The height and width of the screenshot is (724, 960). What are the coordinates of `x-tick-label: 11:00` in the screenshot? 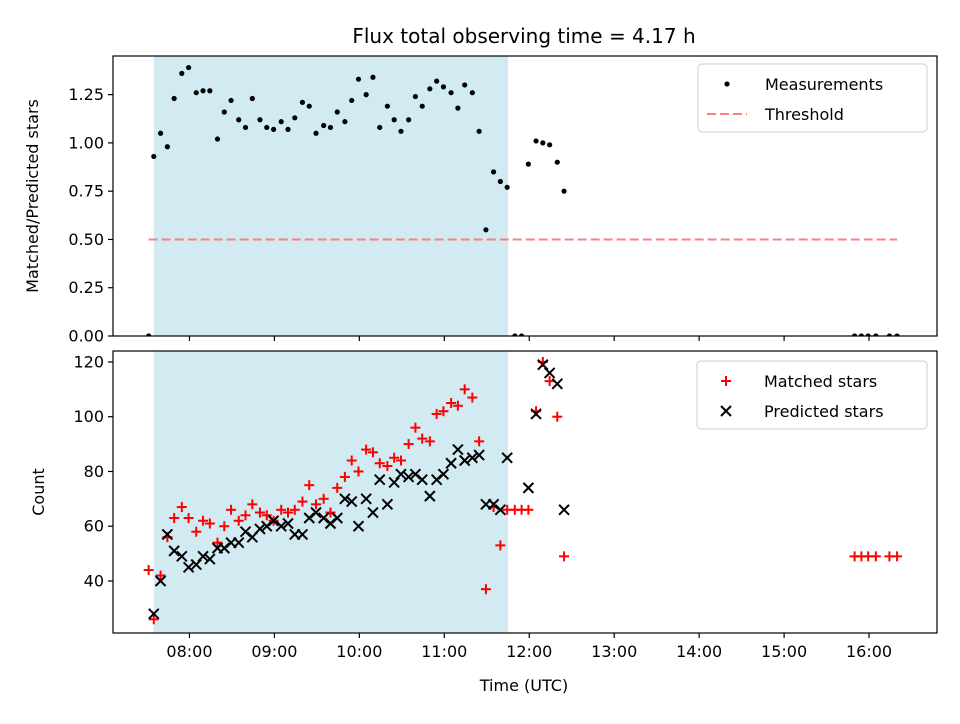 It's located at (444, 651).